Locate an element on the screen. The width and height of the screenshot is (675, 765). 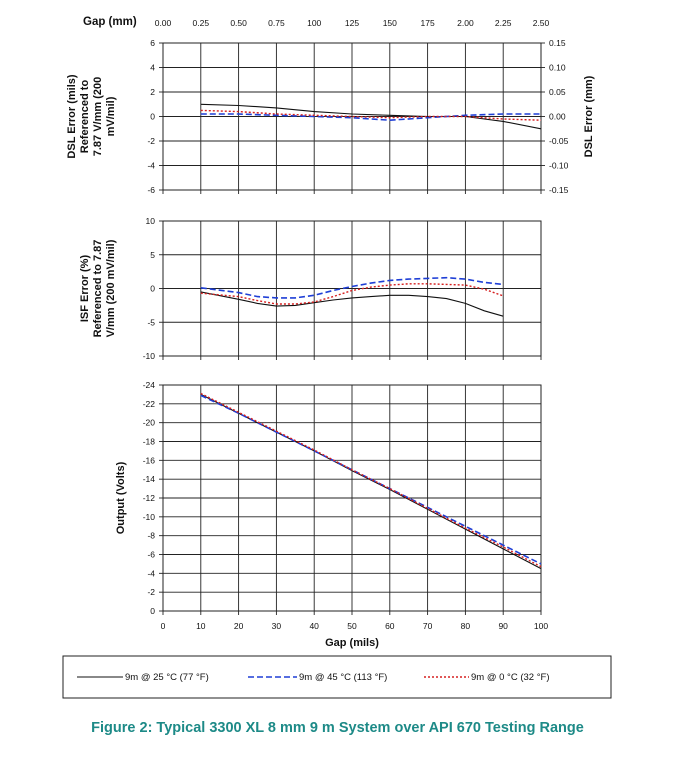
dsl-ytick-label: 0 is located at coordinates (152, 117).